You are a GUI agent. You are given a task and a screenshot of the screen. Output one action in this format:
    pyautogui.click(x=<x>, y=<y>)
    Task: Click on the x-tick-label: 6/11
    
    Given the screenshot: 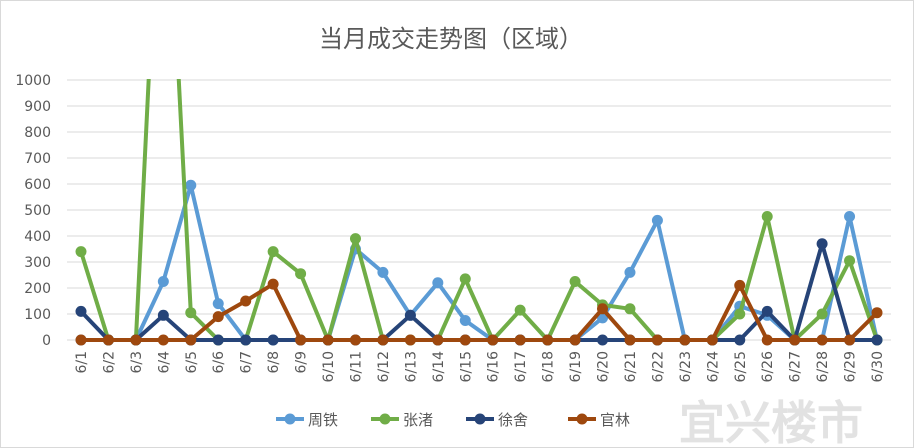 What is the action you would take?
    pyautogui.click(x=356, y=366)
    